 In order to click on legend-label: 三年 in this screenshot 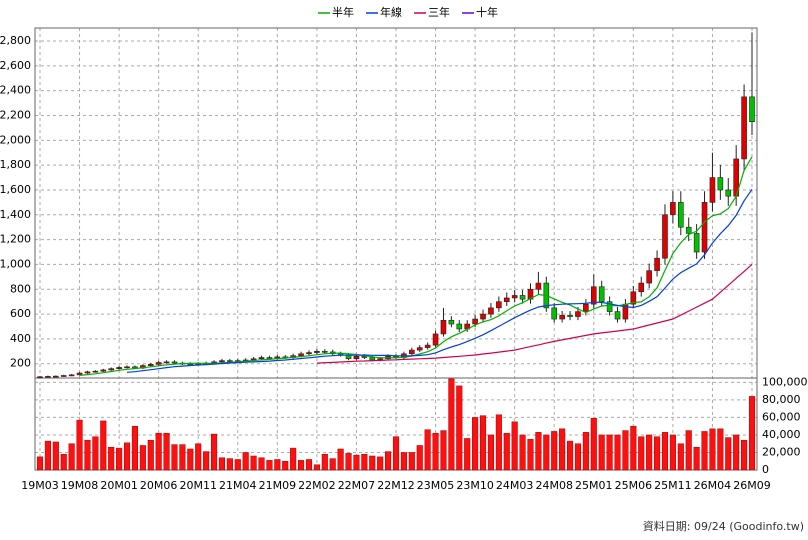, I will do `click(439, 12)`.